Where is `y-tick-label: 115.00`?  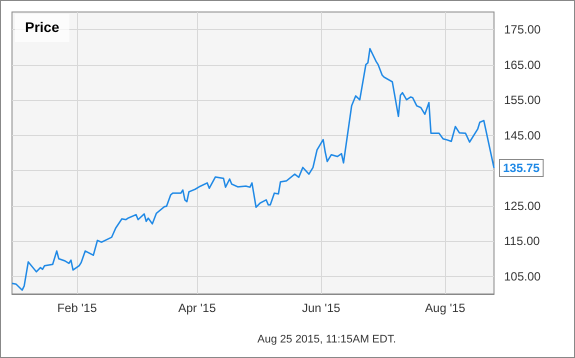
y-tick-label: 115.00 is located at coordinates (522, 241).